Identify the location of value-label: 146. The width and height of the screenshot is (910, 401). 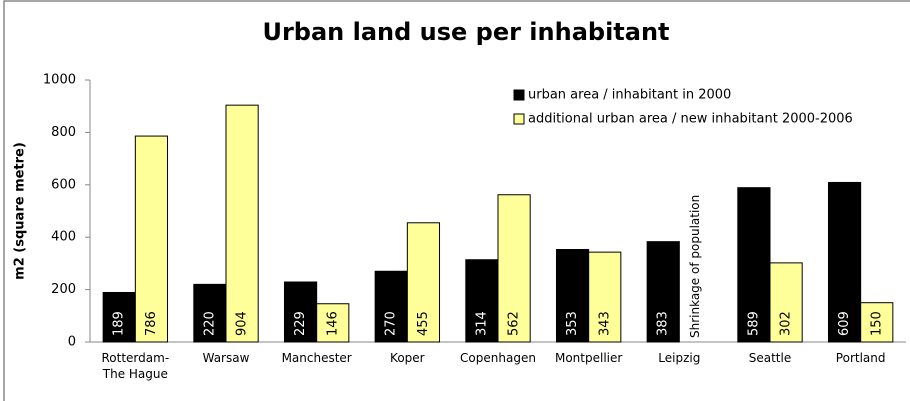
(332, 323).